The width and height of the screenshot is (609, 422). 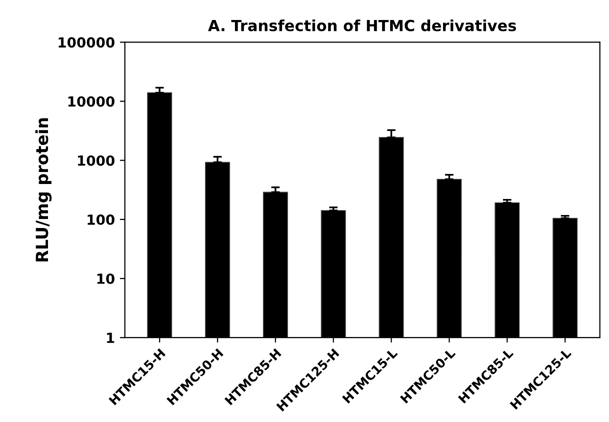 I want to click on y-tick-label: 10, so click(x=105, y=278).